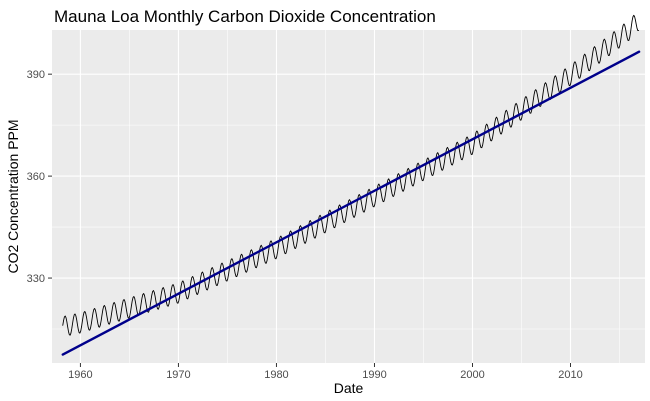  I want to click on y-tick-label: 390, so click(36, 75).